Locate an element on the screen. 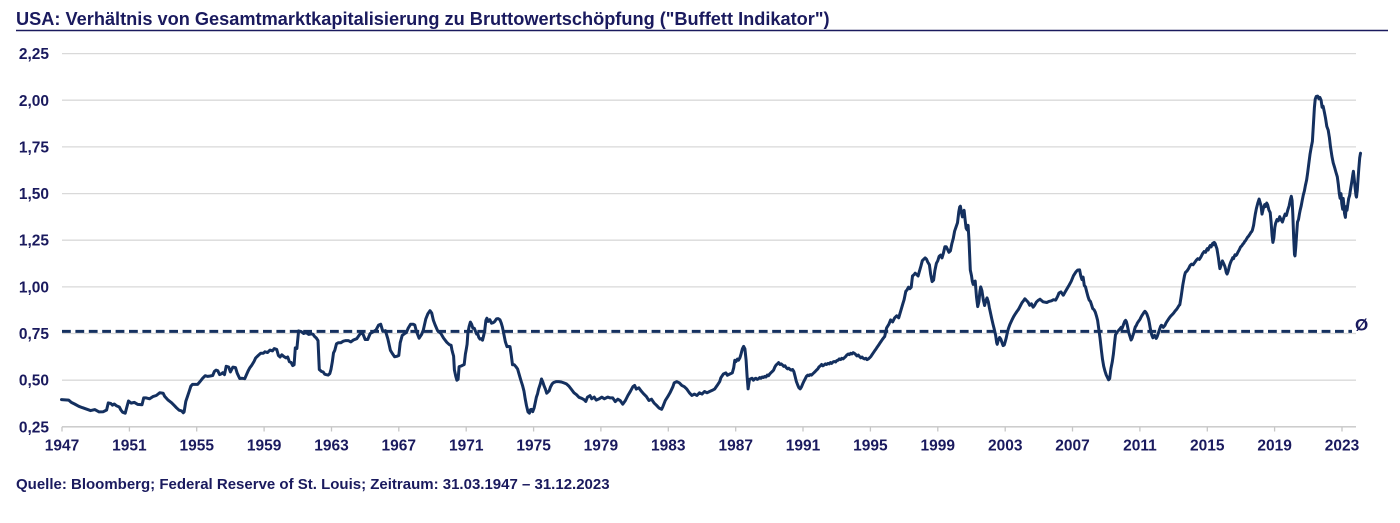  svg-text: 1959 is located at coordinates (264, 446).